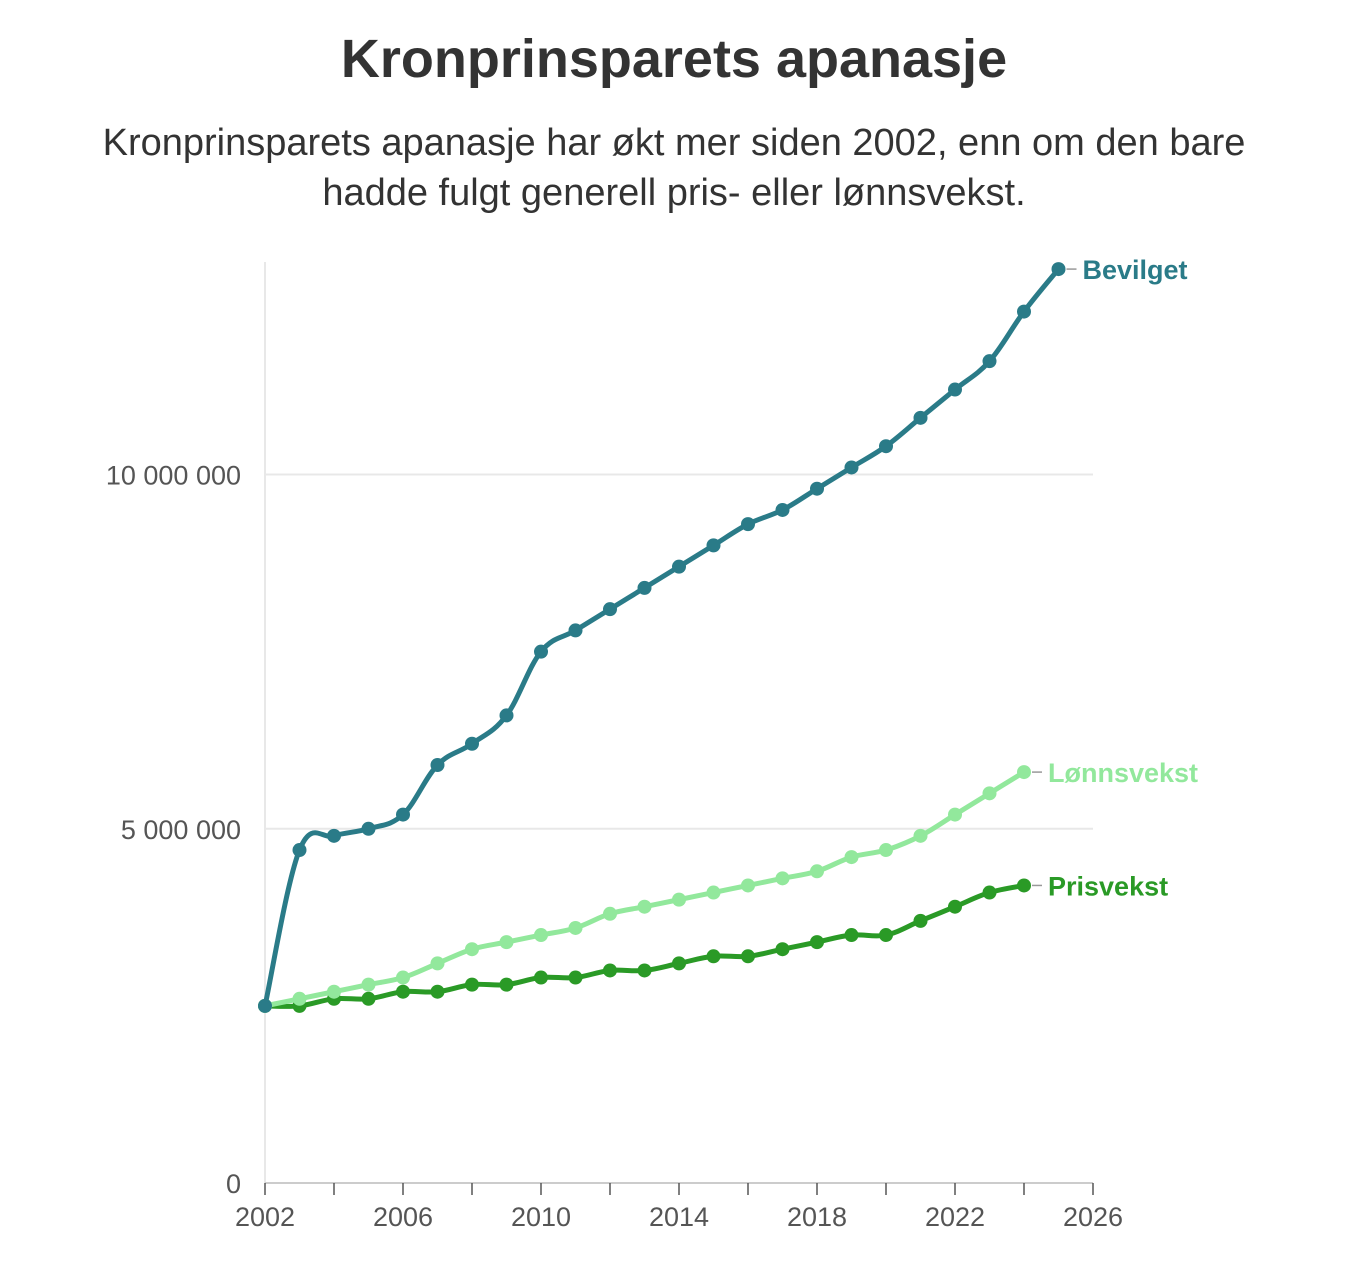  What do you see at coordinates (817, 1217) in the screenshot?
I see `x-tick-label: 2018` at bounding box center [817, 1217].